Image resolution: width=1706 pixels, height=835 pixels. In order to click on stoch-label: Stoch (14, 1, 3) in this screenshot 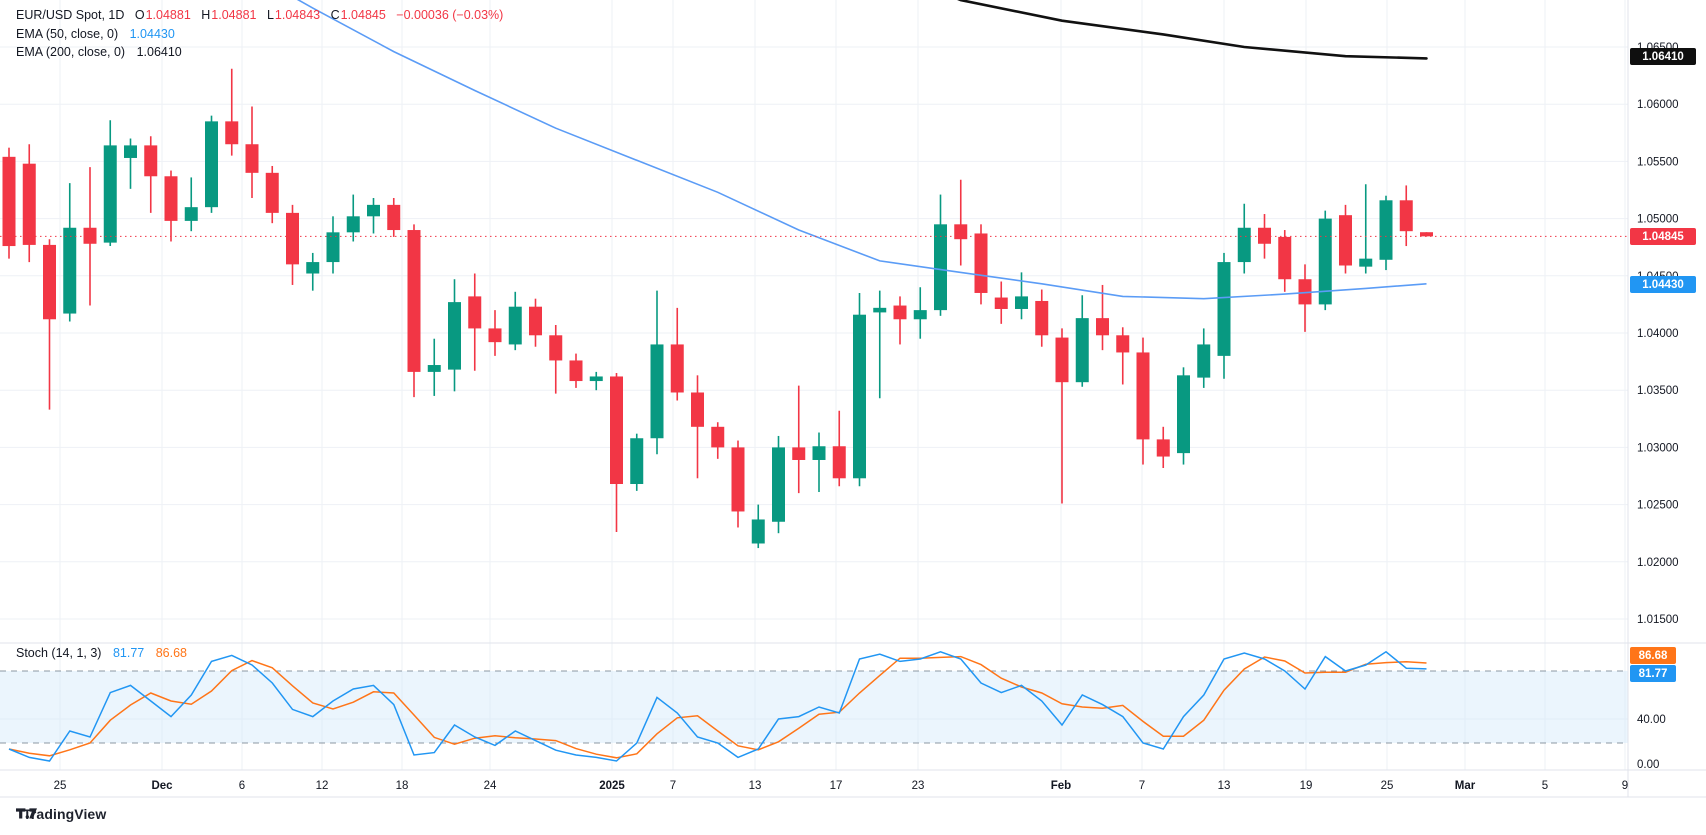, I will do `click(59, 653)`.